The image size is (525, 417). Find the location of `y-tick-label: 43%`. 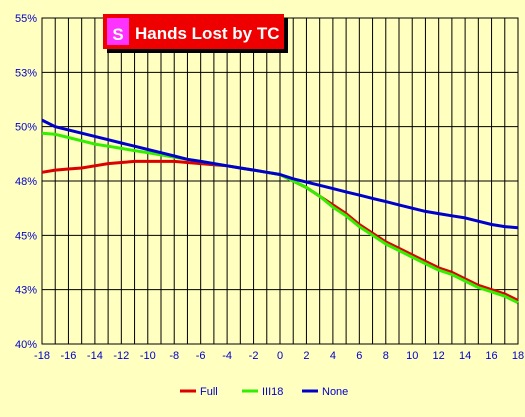

y-tick-label: 43% is located at coordinates (26, 291).